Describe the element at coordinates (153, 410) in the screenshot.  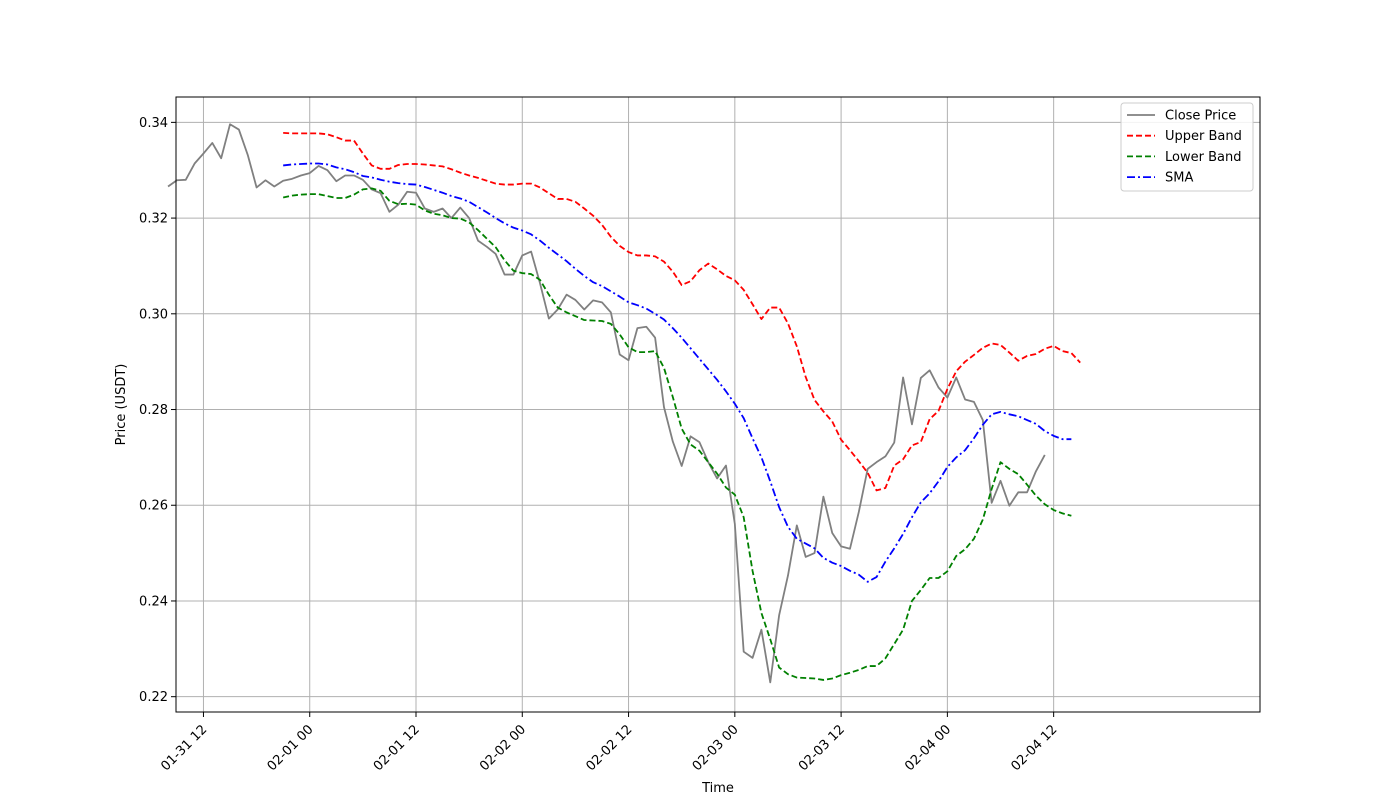
I see `y-tick-label: 0.28` at that location.